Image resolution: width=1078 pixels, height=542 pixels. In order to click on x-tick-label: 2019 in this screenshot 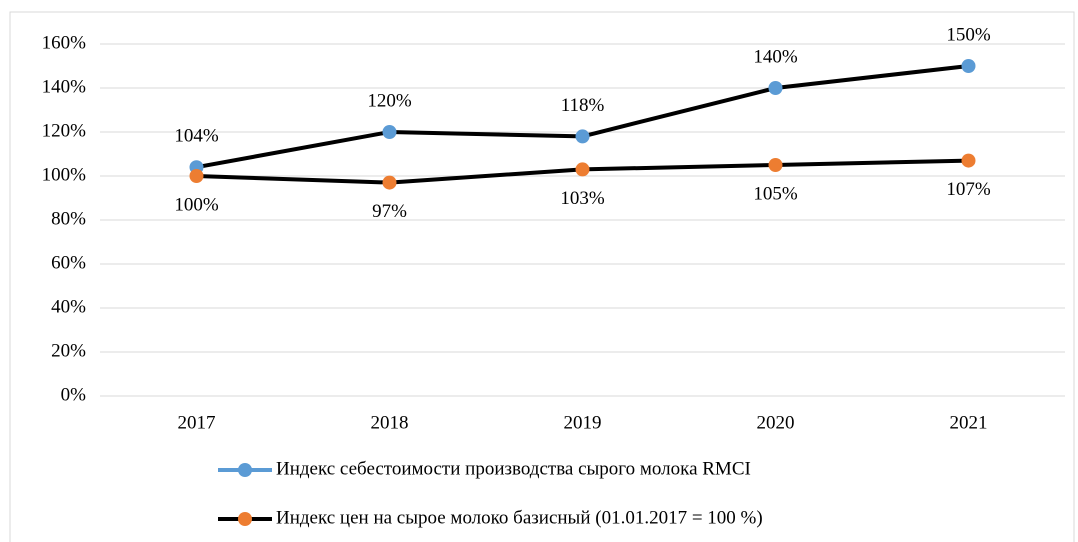, I will do `click(583, 422)`.